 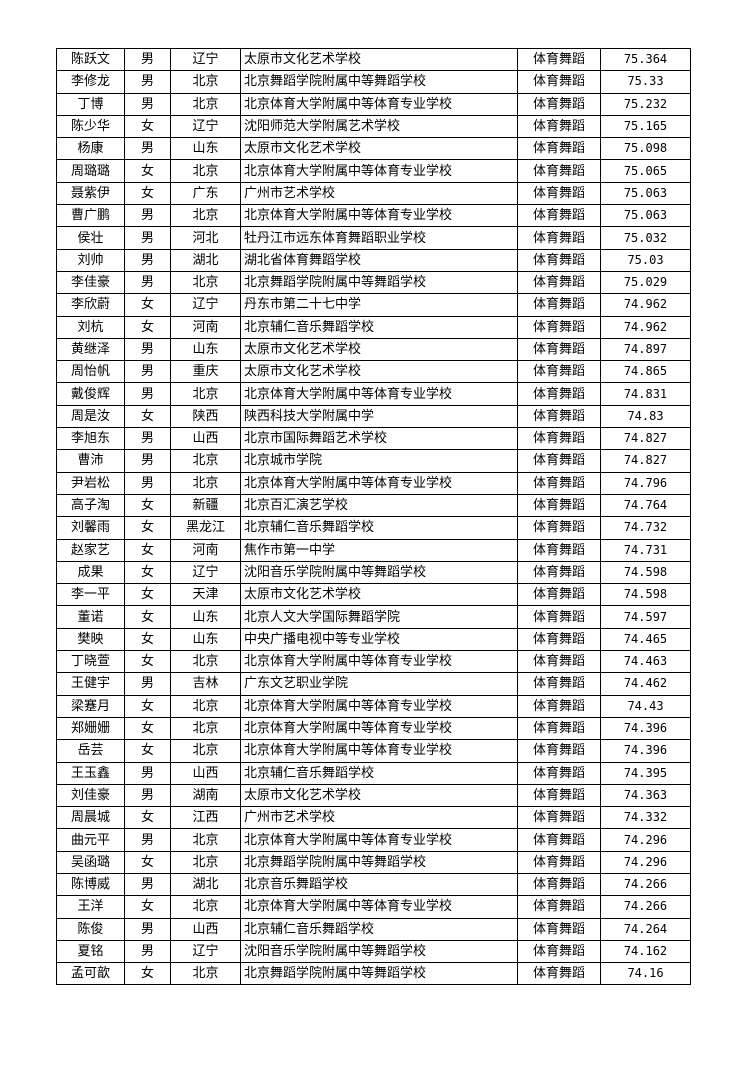 I want to click on student-name-cell: 陈俊, so click(x=90, y=929).